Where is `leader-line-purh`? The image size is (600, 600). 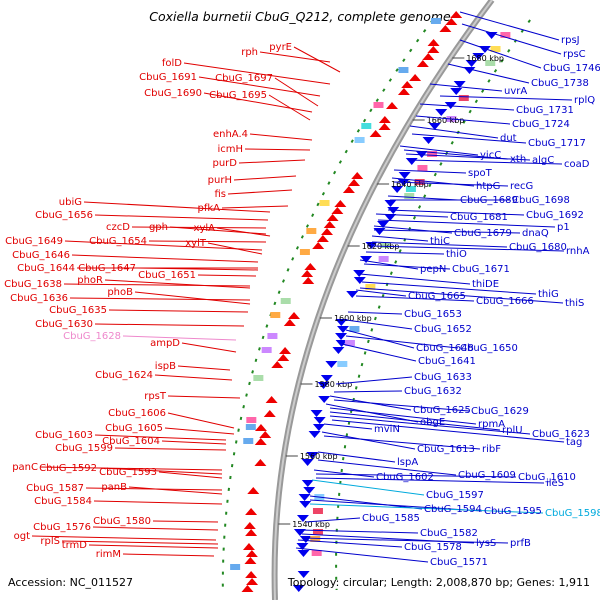 leader-line-purh is located at coordinates (265, 178).